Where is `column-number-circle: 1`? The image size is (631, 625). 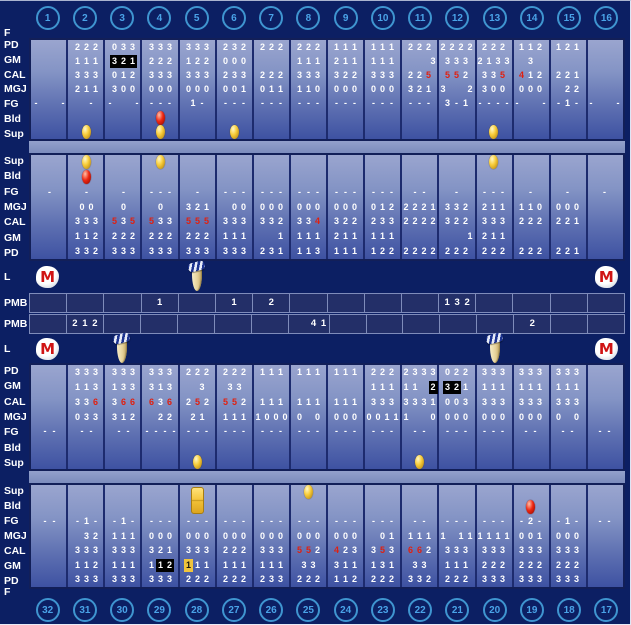
column-number-circle: 1 is located at coordinates (47, 18).